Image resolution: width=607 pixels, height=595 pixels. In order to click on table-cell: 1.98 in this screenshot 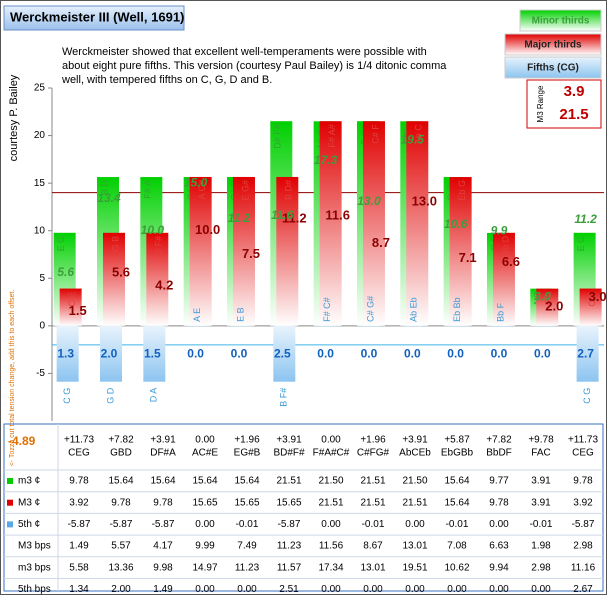, I will do `click(541, 546)`.